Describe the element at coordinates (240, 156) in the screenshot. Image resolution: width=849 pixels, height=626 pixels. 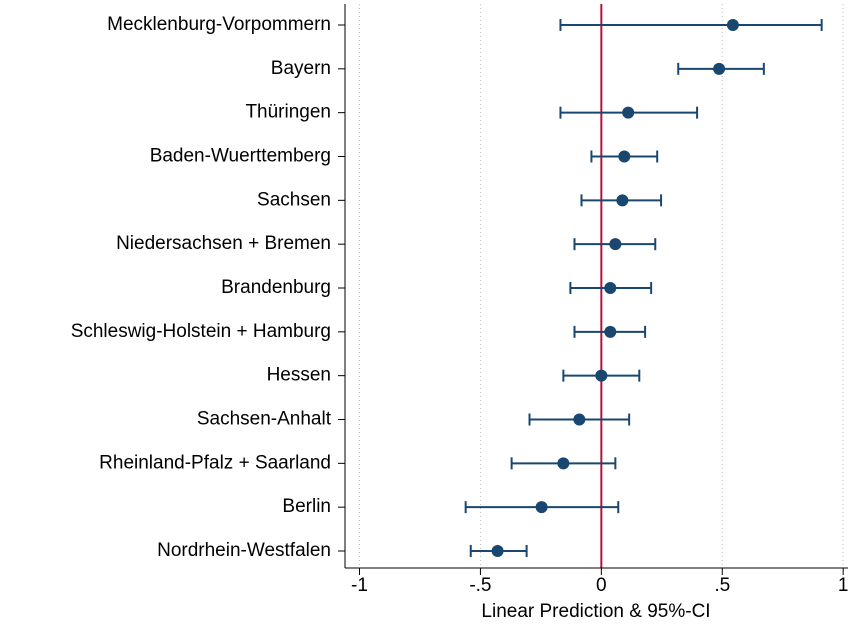
I see `y-tick-label: Baden-Wuerttemberg` at that location.